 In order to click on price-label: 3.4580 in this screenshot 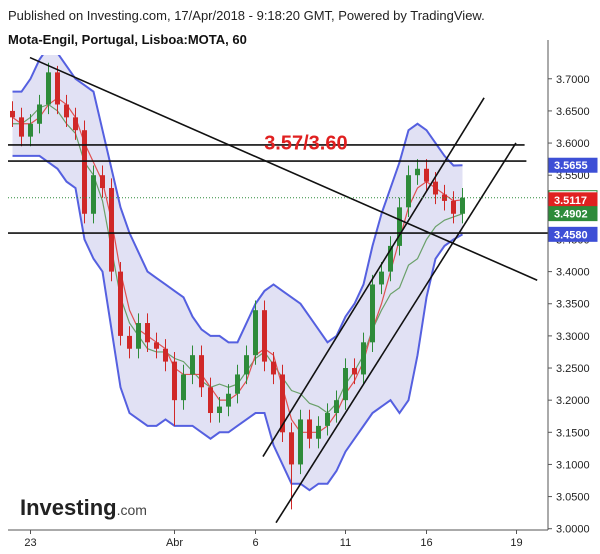, I will do `click(571, 235)`.